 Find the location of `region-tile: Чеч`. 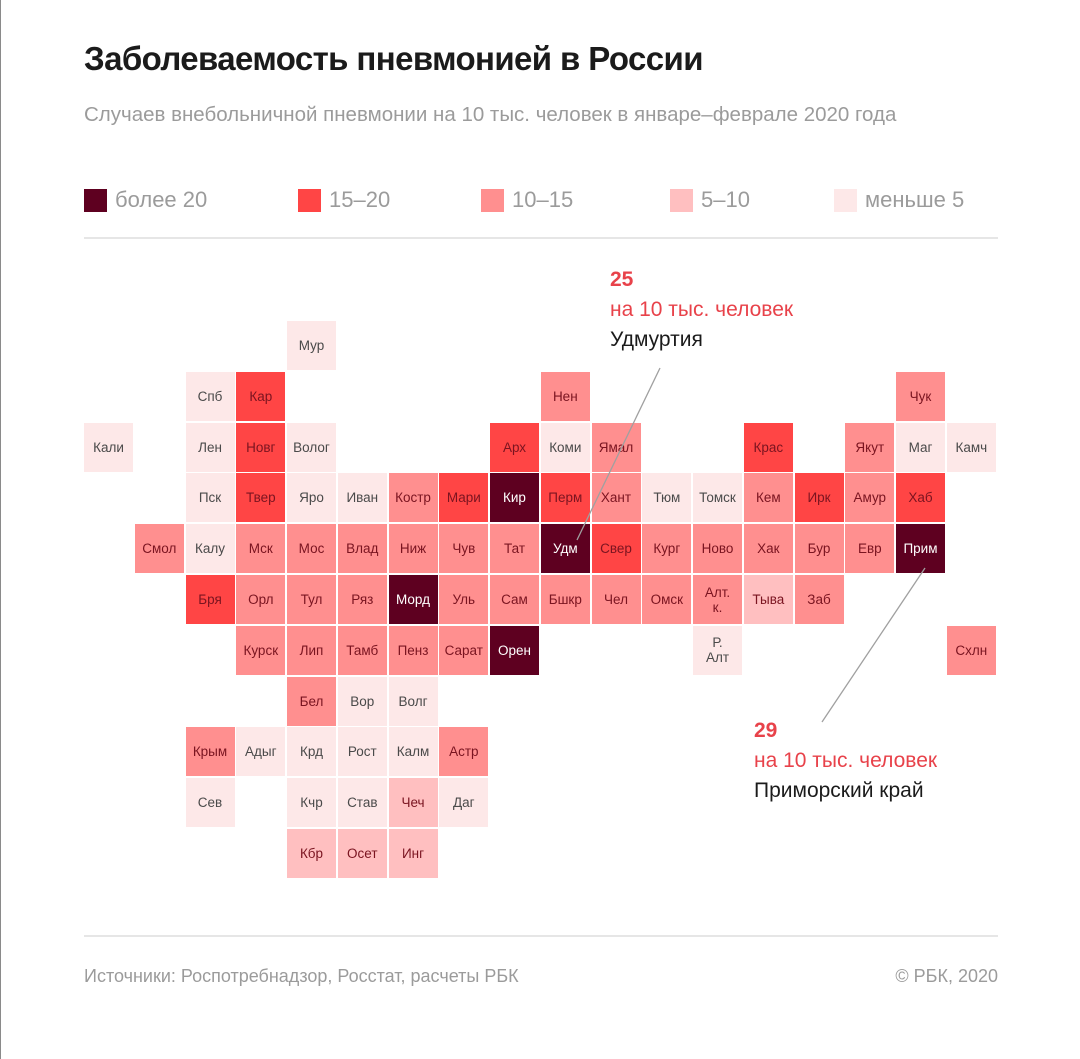

region-tile: Чеч is located at coordinates (413, 803).